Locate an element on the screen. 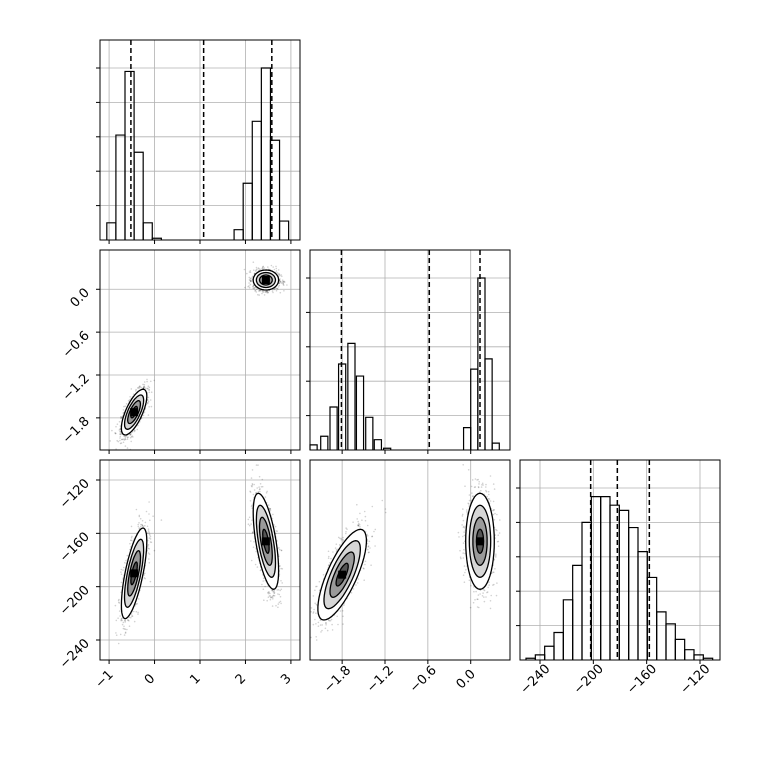 This screenshot has width=760, height=760. y-tick-label: −200 is located at coordinates (75, 601).